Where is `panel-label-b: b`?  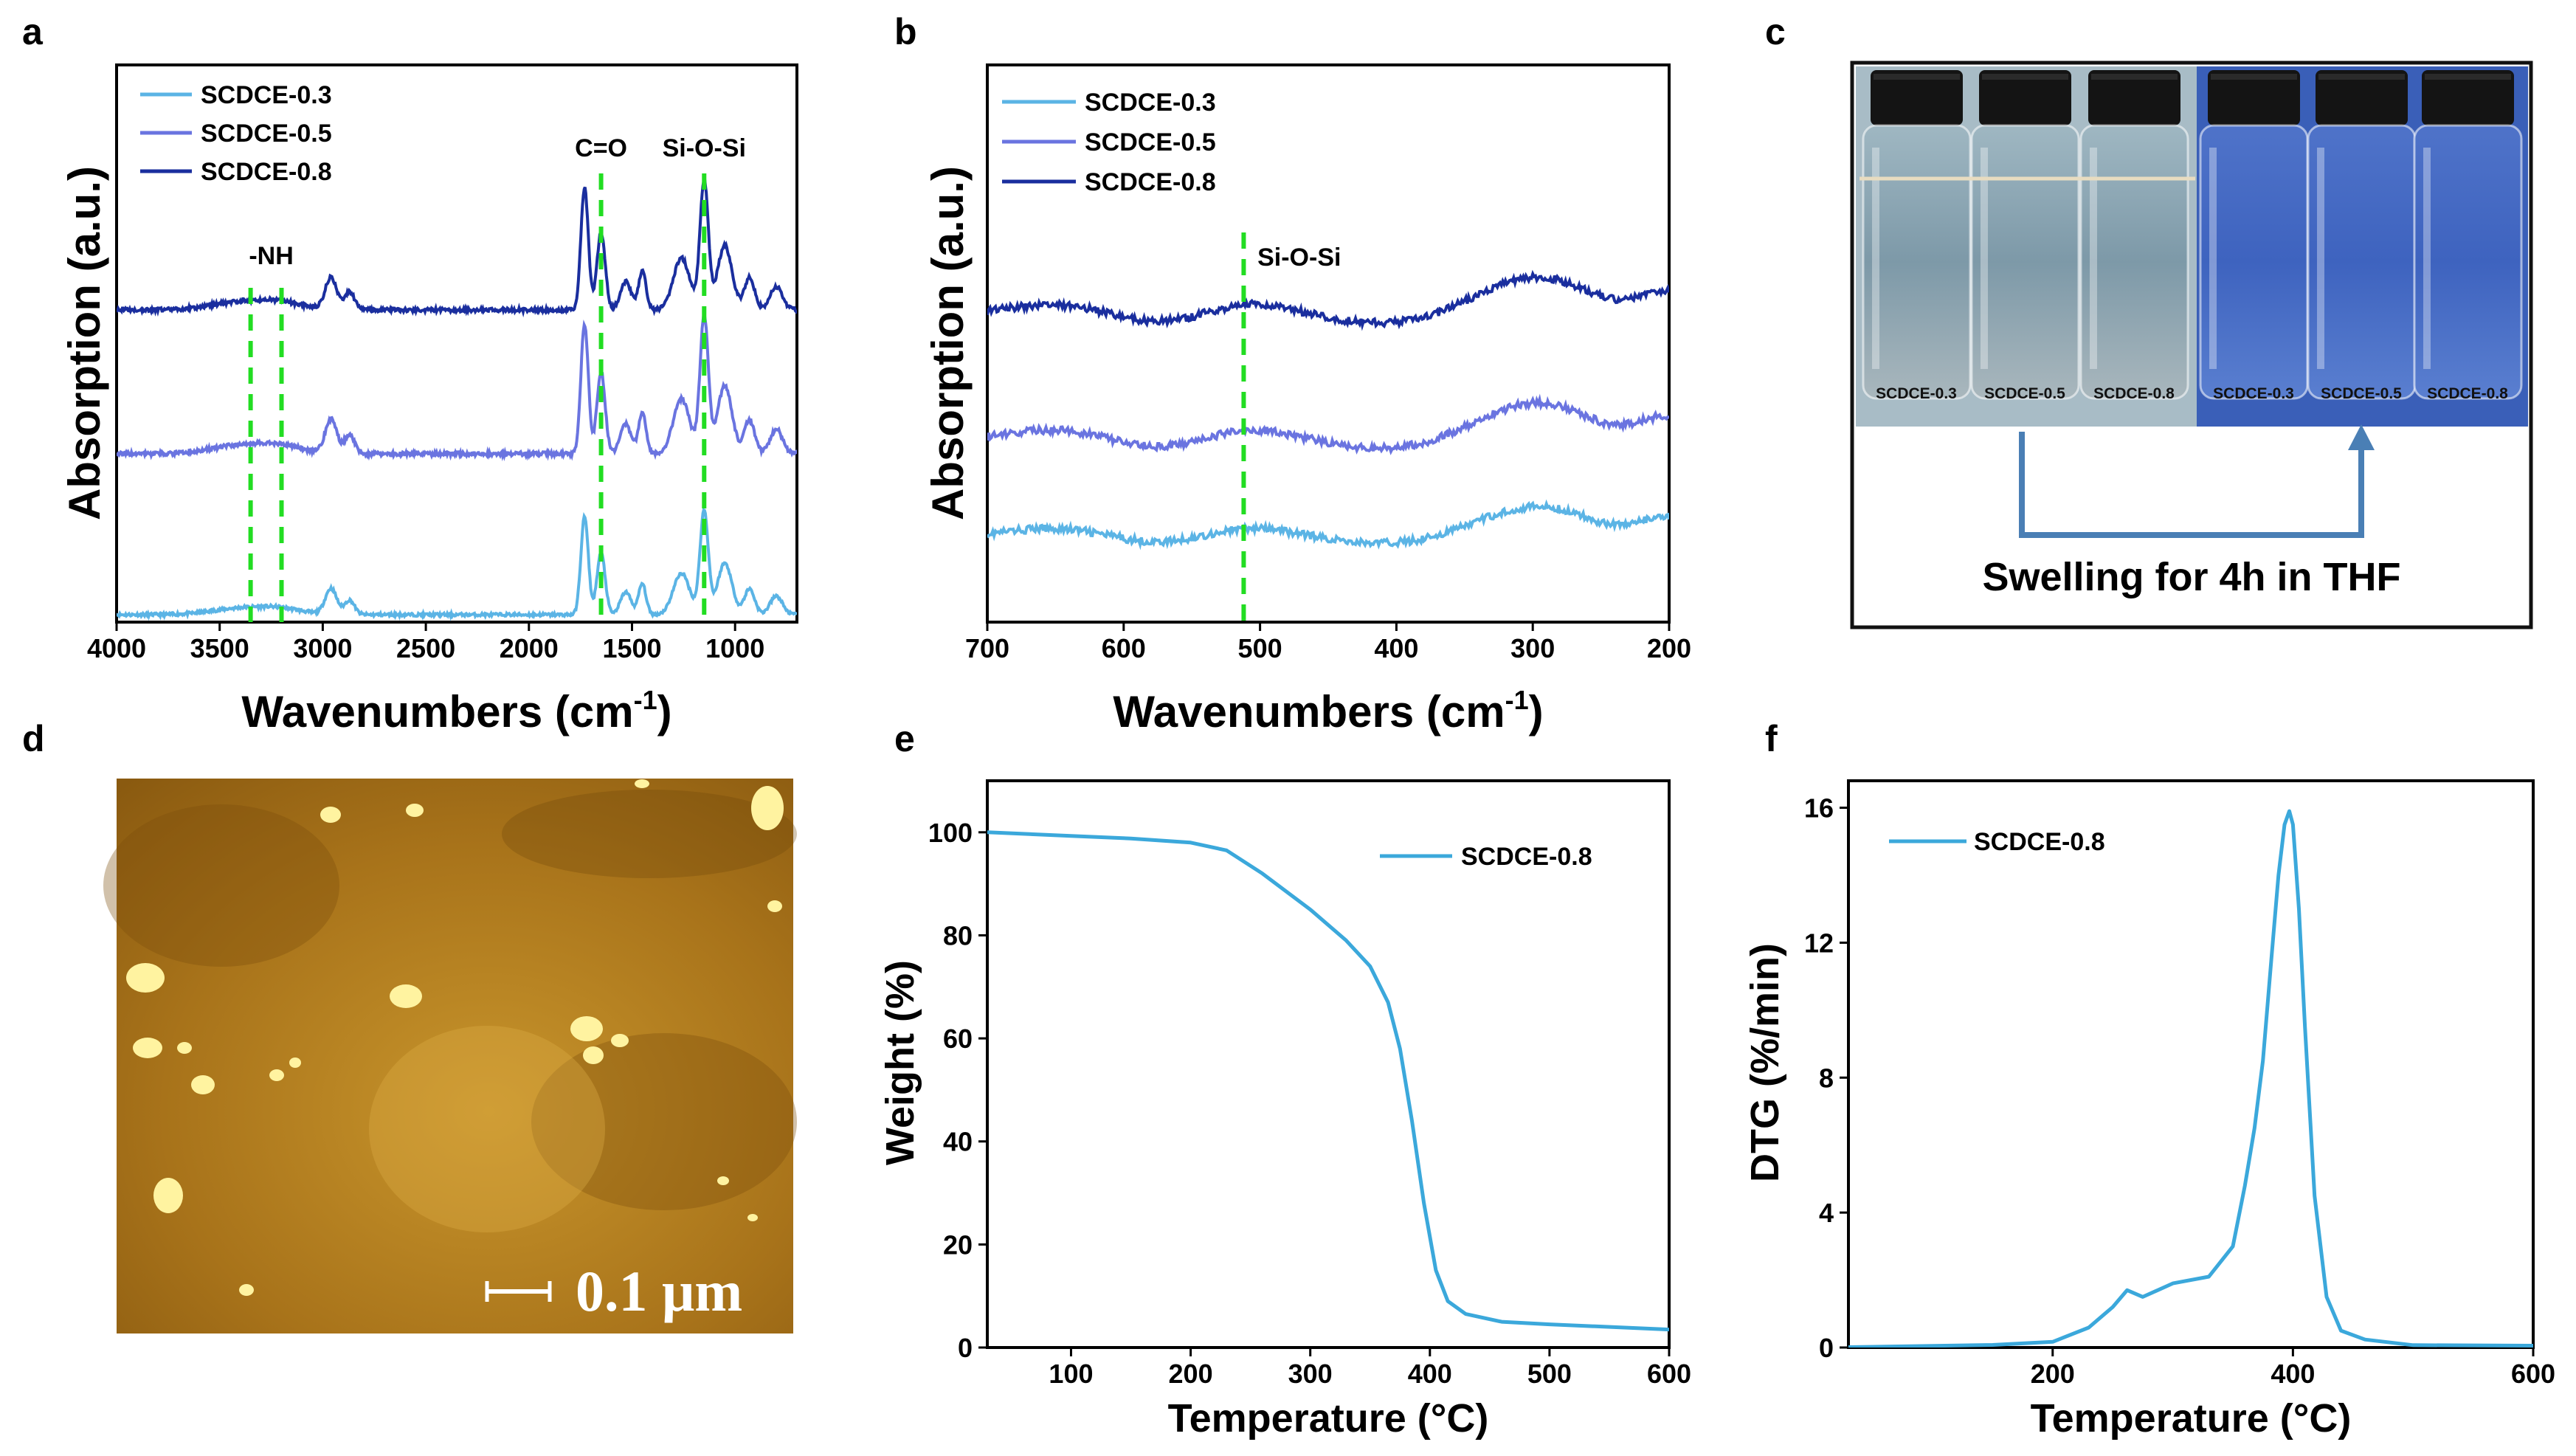 panel-label-b: b is located at coordinates (905, 31).